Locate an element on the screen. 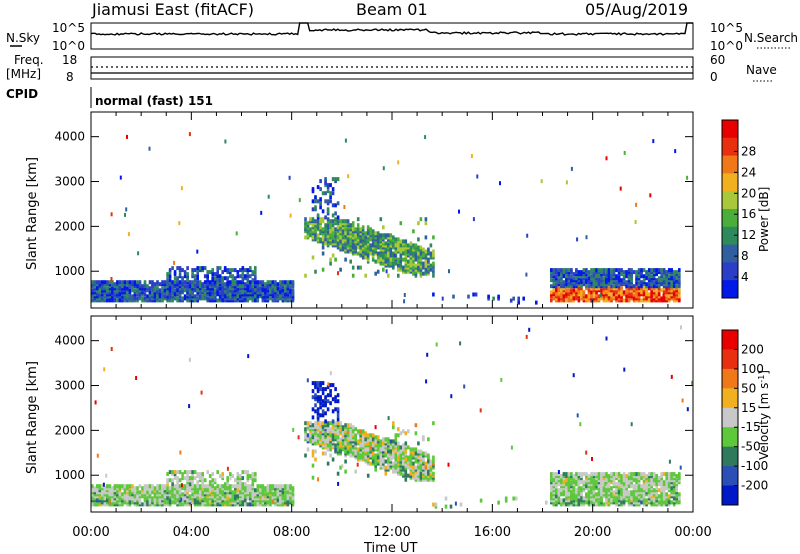  power-ylabel: Slant Range [km] is located at coordinates (32, 213).